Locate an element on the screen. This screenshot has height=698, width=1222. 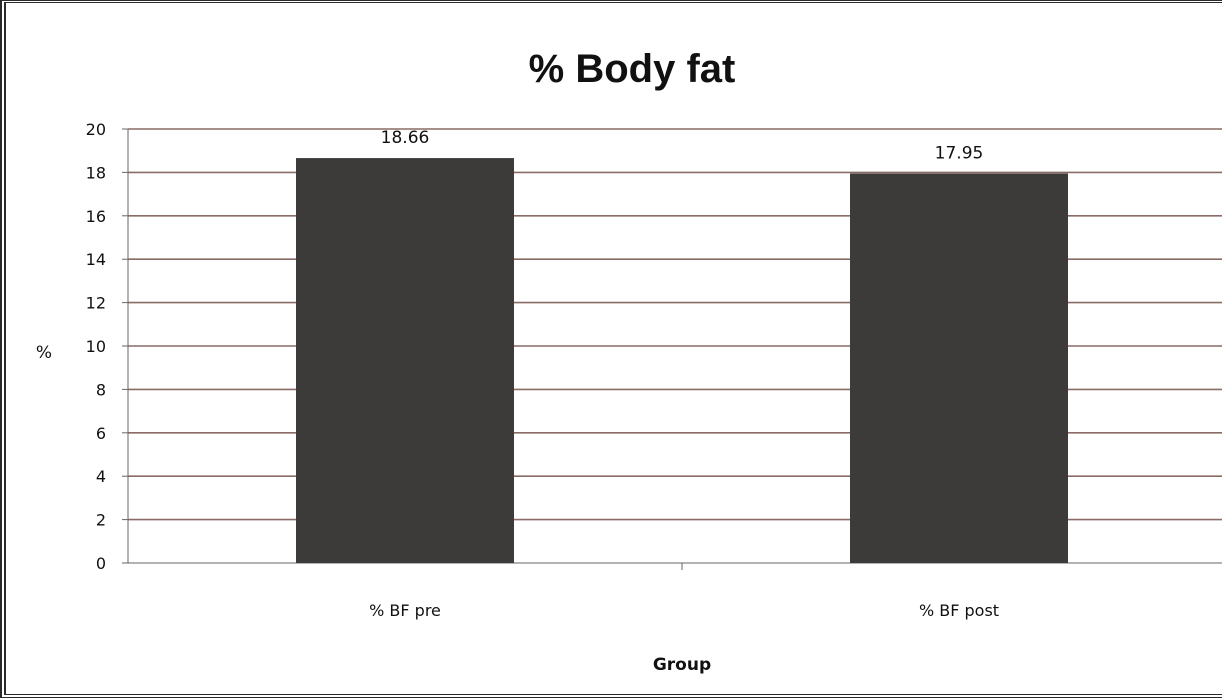
y-tick-label-7: 14 is located at coordinates (96, 259).